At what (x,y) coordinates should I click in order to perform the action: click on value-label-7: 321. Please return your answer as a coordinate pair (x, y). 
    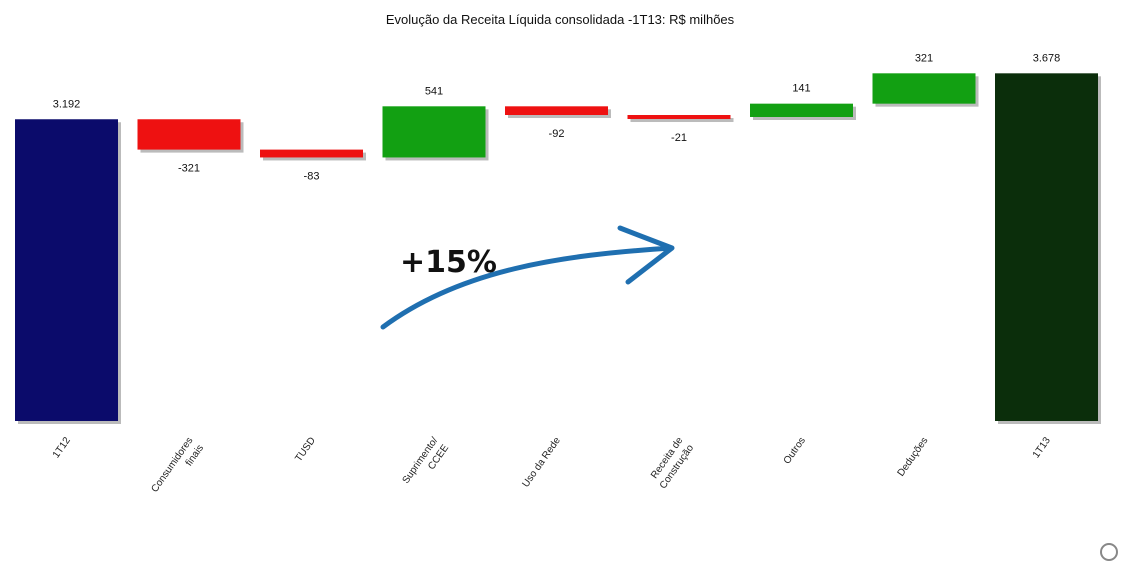
    Looking at the image, I should click on (924, 58).